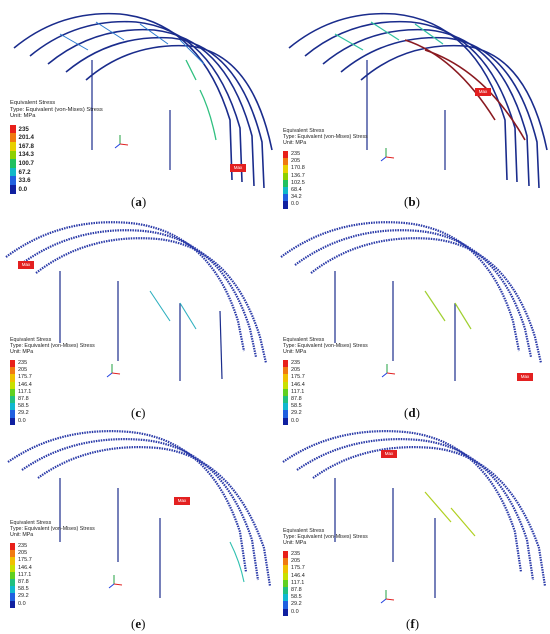 The width and height of the screenshot is (550, 634). Describe the element at coordinates (23, 406) in the screenshot. I see `legend-tick-label: 58.5` at that location.